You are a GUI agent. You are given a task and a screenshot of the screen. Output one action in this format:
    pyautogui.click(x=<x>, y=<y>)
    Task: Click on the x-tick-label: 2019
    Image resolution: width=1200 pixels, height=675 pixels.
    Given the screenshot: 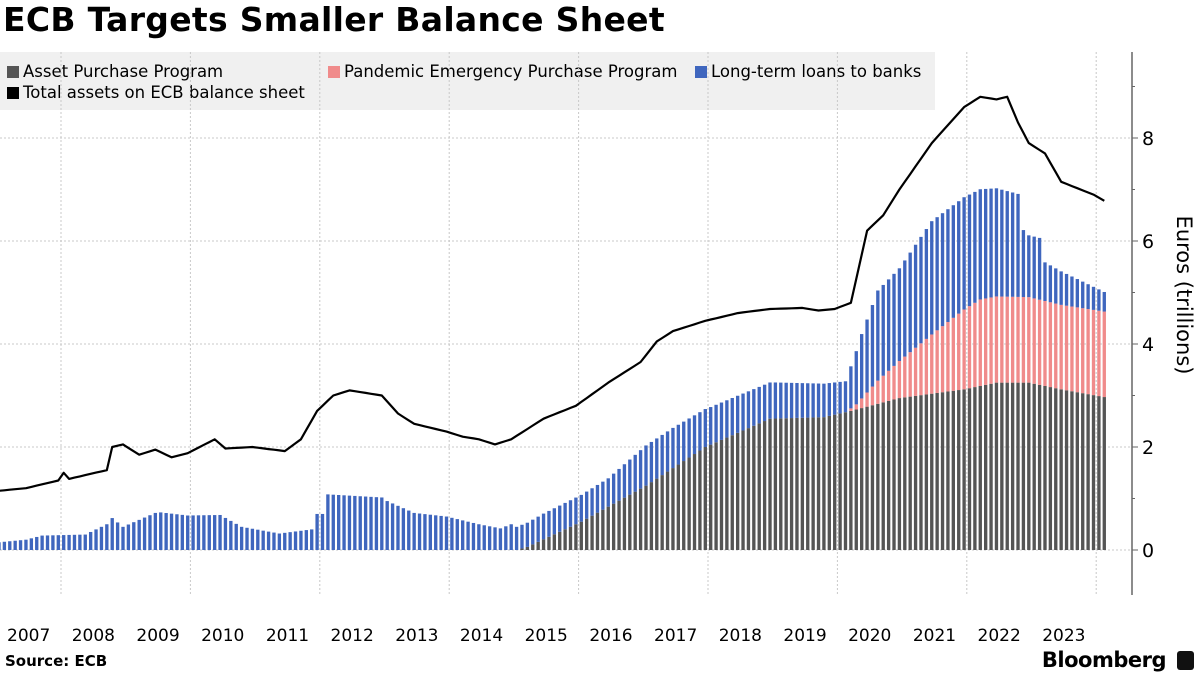 What is the action you would take?
    pyautogui.click(x=804, y=636)
    